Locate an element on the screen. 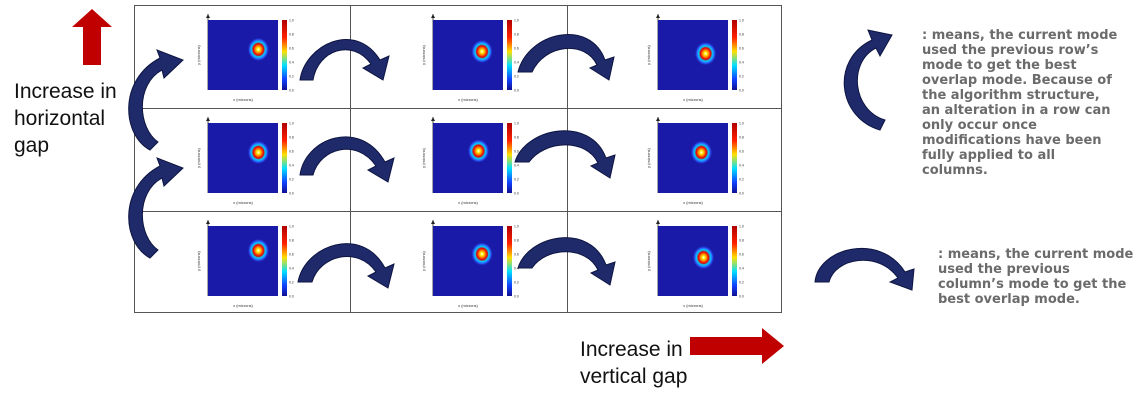 The height and width of the screenshot is (404, 1144). red-up-arrow-shape is located at coordinates (92, 37).